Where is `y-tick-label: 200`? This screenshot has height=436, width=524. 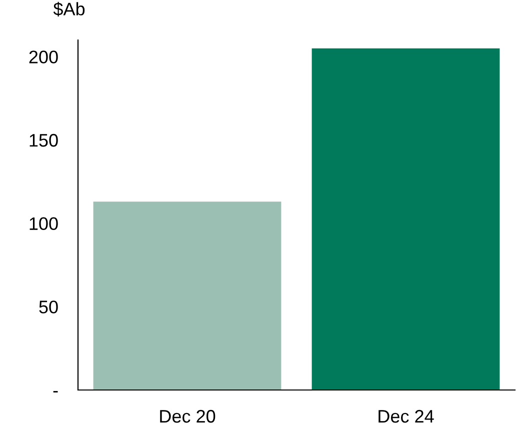 y-tick-label: 200 is located at coordinates (43, 57).